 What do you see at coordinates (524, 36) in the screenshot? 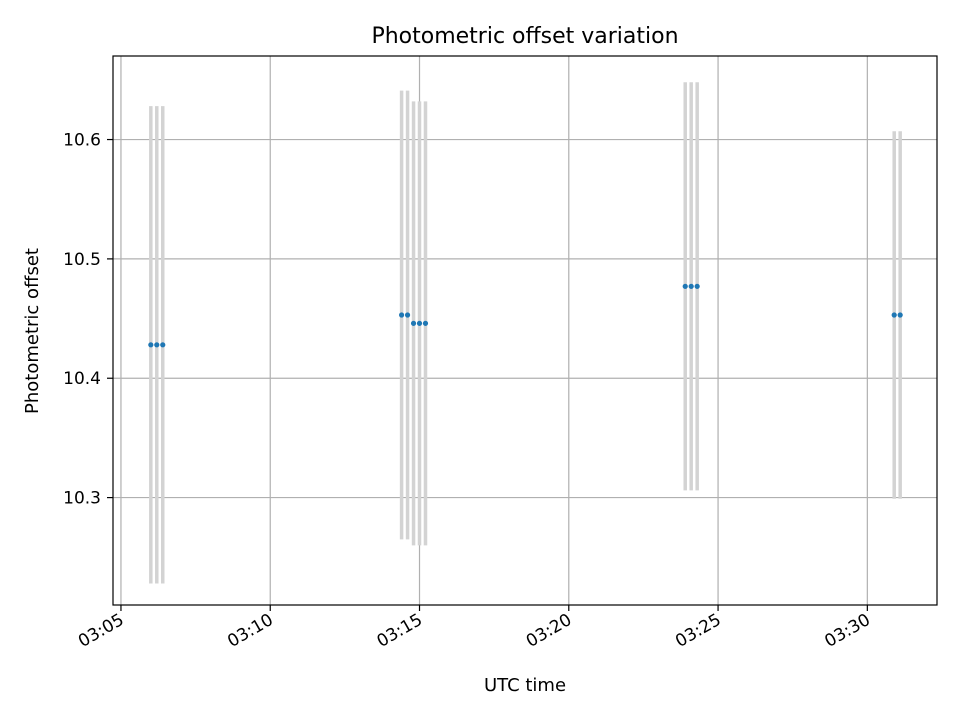
I see `chart-title: Photometric offset variation` at bounding box center [524, 36].